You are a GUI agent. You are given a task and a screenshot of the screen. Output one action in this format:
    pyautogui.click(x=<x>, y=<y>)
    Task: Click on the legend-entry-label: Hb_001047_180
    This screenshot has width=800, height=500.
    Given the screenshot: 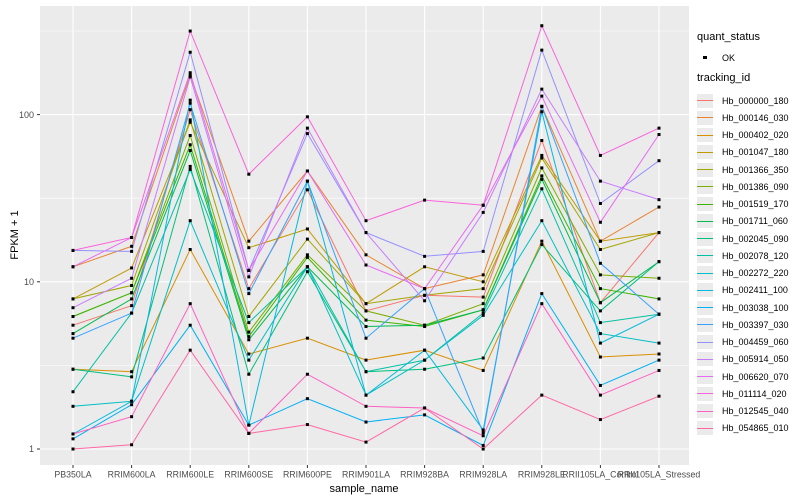 What is the action you would take?
    pyautogui.click(x=755, y=152)
    